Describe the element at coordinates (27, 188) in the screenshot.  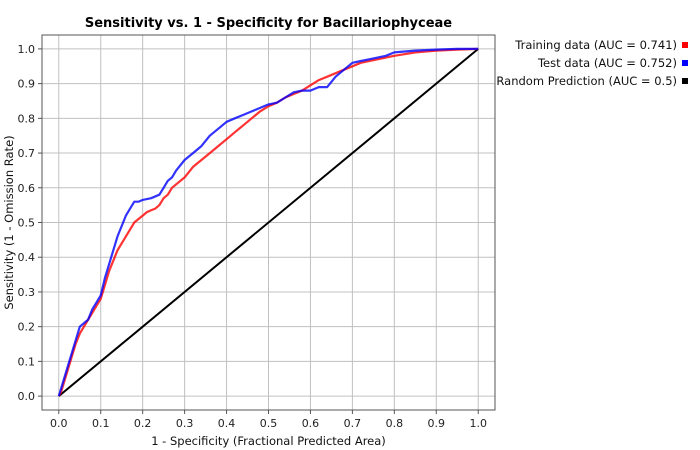
I see `y-tick-label: 0.6` at that location.